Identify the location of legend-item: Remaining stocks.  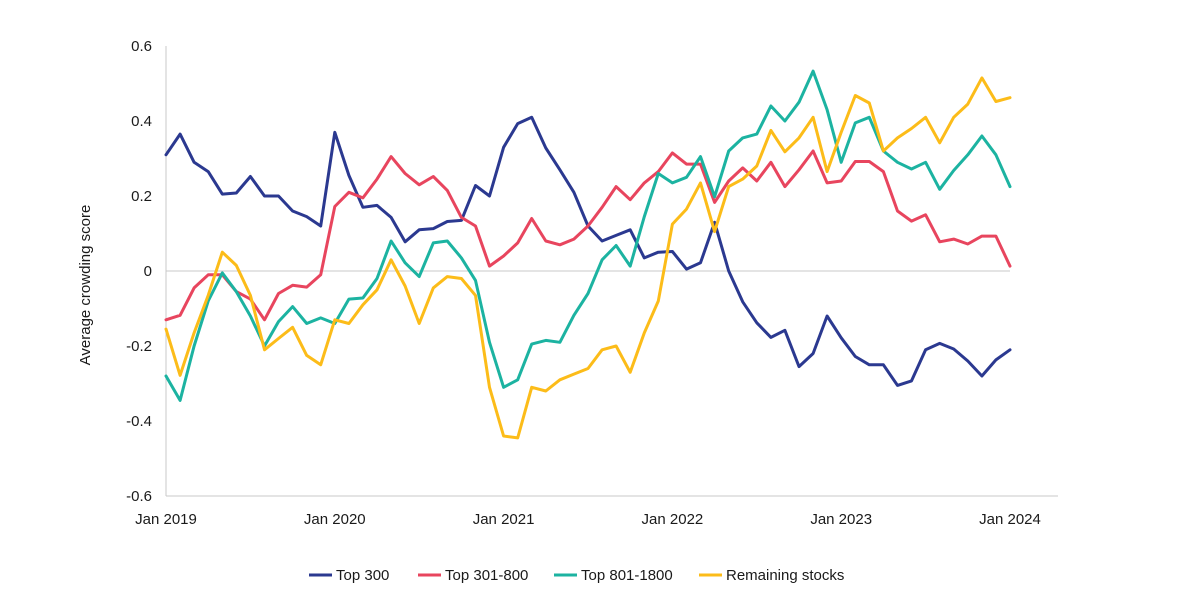
(771, 575).